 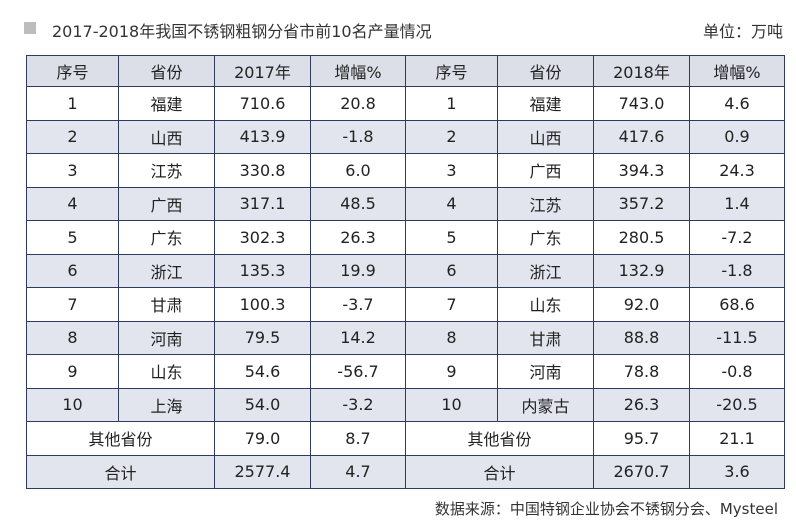 What do you see at coordinates (737, 304) in the screenshot?
I see `table-cell: 68.6` at bounding box center [737, 304].